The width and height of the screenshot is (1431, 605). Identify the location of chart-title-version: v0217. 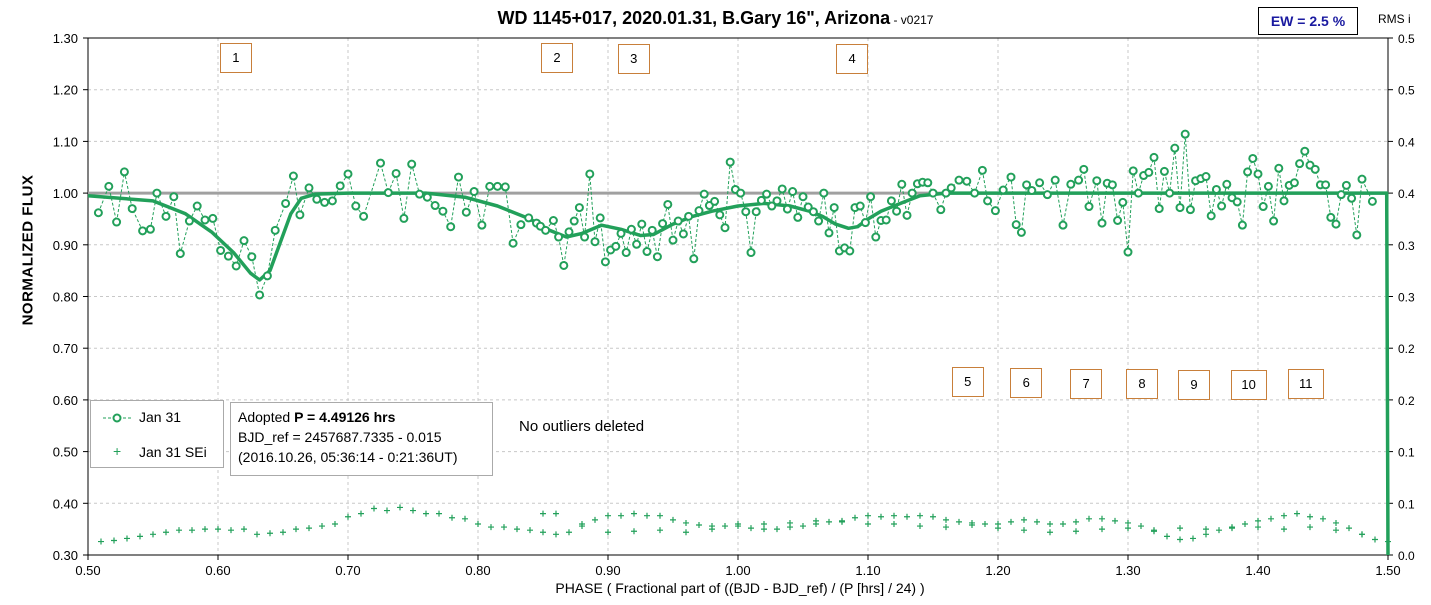
(917, 20).